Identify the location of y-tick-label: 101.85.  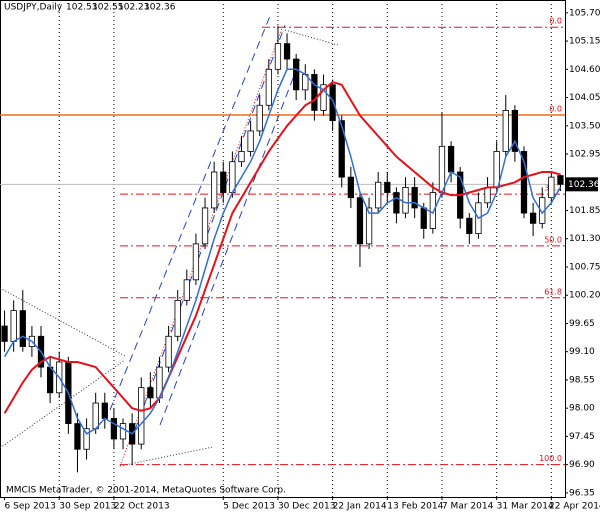
(584, 211).